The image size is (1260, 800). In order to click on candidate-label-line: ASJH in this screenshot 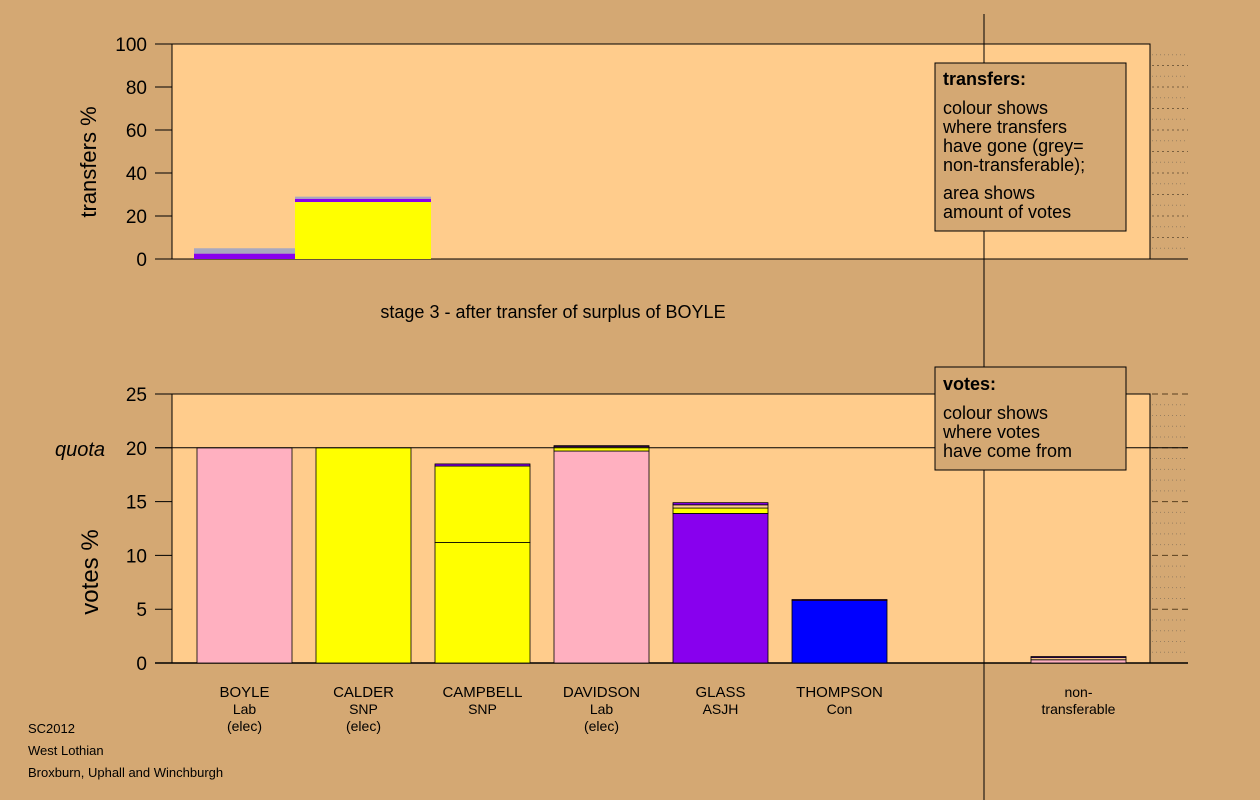, I will do `click(721, 709)`.